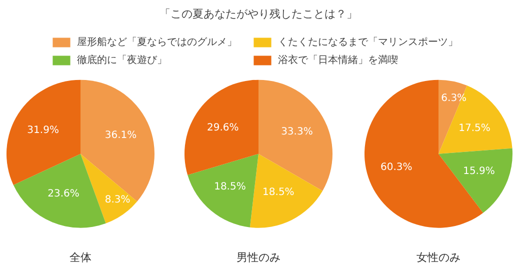 The height and width of the screenshot is (265, 516). Describe the element at coordinates (117, 200) in the screenshot. I see `data-label: 8.3%` at that location.